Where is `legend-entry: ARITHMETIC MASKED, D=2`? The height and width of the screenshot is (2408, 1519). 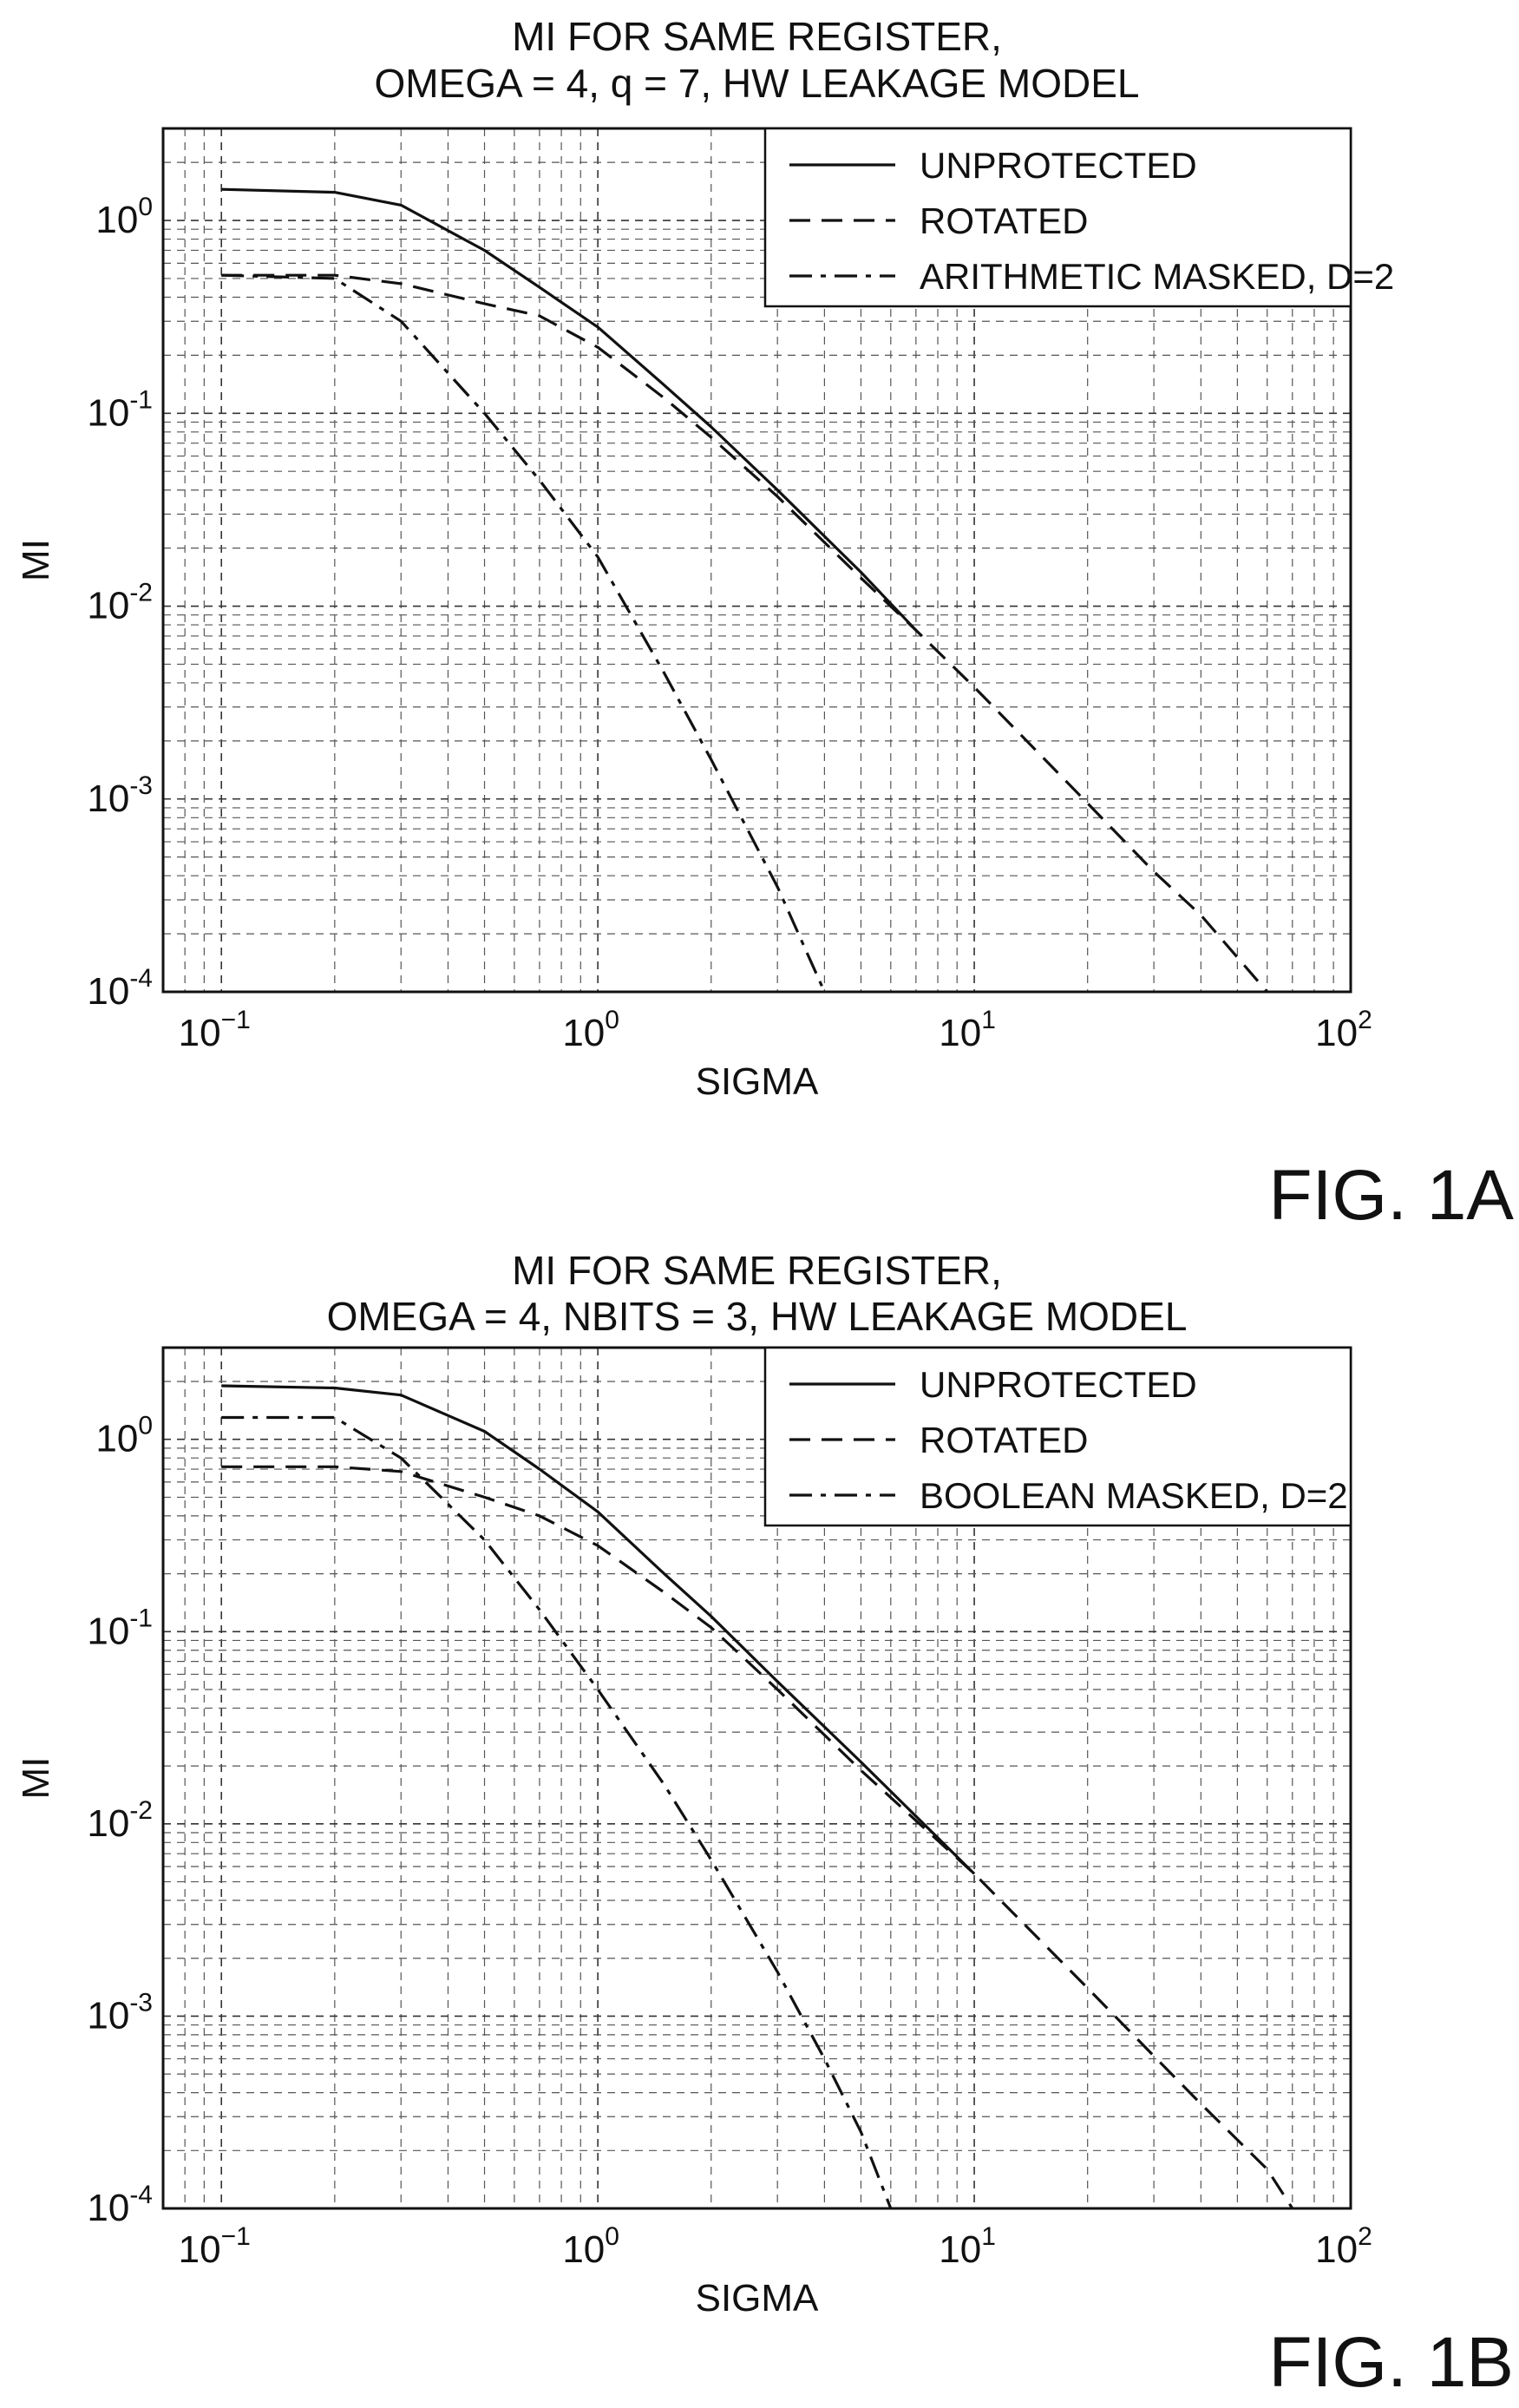 legend-entry: ARITHMETIC MASKED, D=2 is located at coordinates (1157, 276).